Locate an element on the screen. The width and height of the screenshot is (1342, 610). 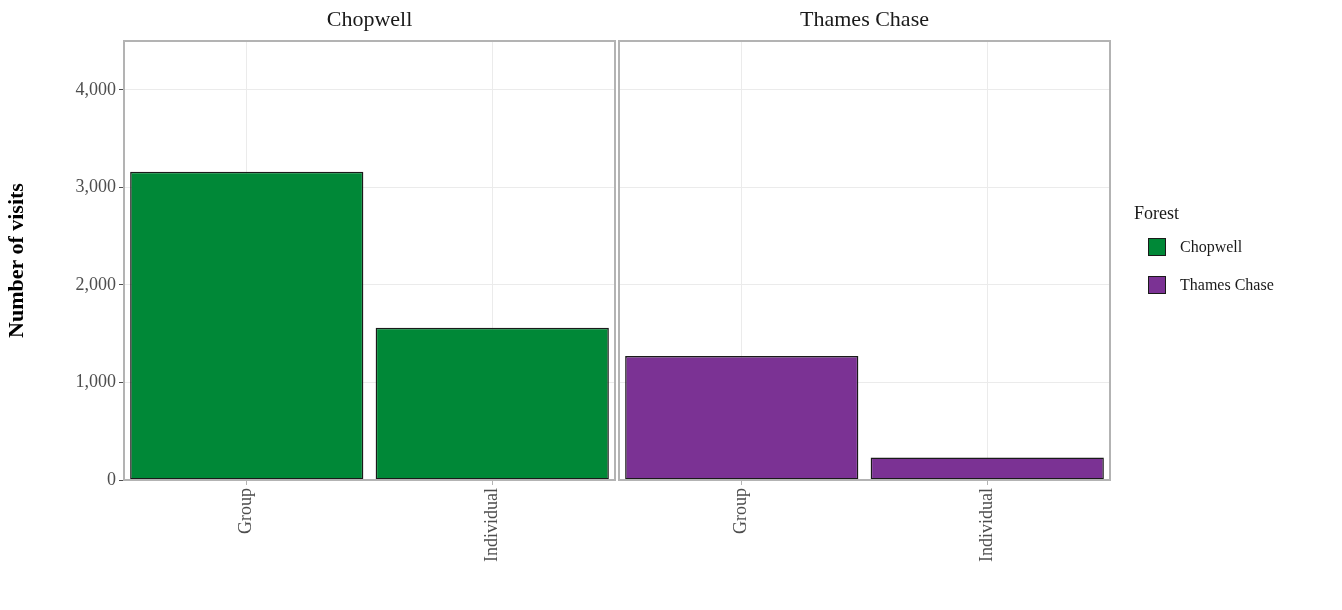
y-tick-label: 1,000 is located at coordinates (95, 381).